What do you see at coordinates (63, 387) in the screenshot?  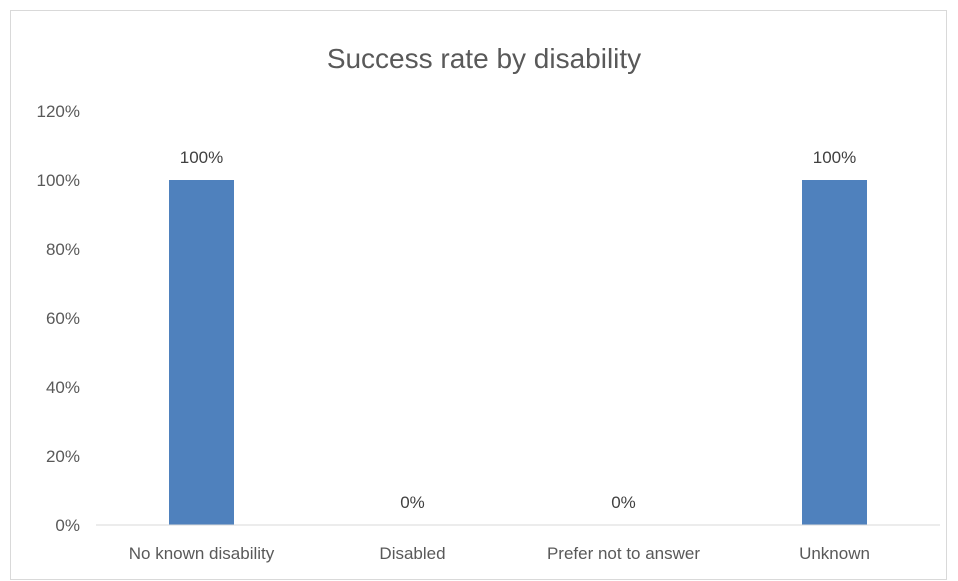 I see `y-tick-label: 40%` at bounding box center [63, 387].